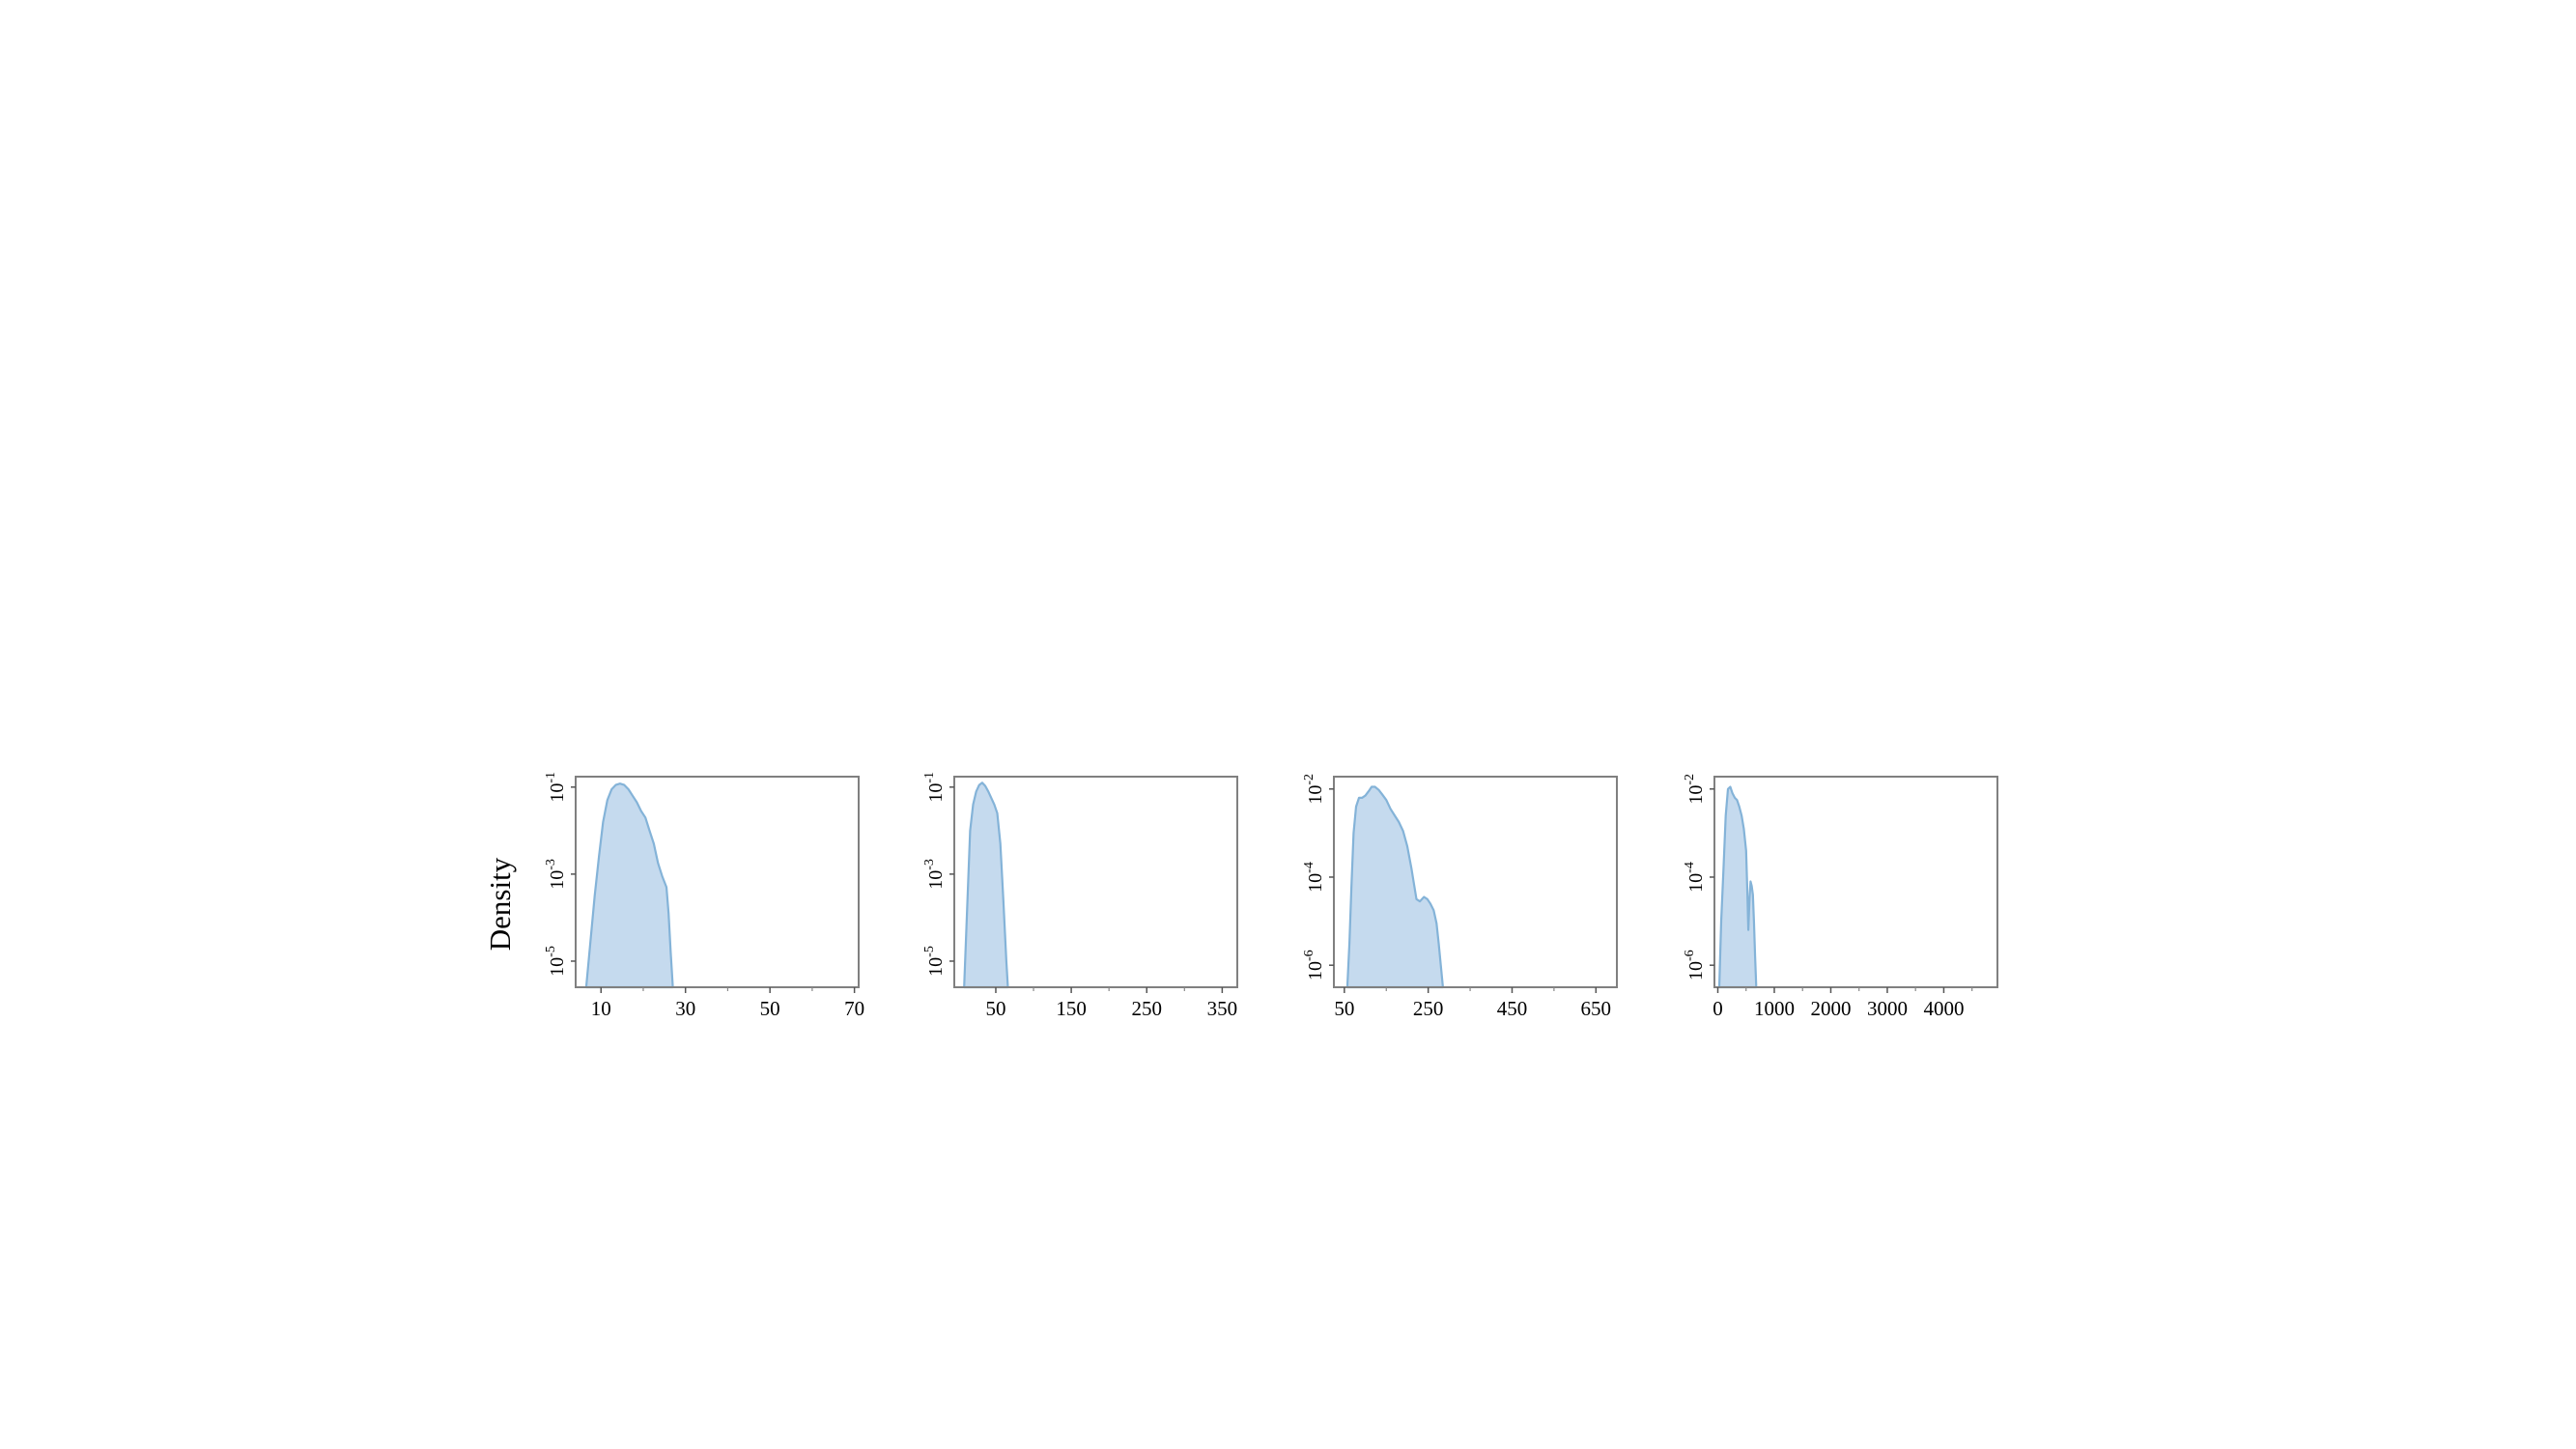 This screenshot has height=1449, width=2576. I want to click on x-tick-label: 1000, so click(1774, 1008).